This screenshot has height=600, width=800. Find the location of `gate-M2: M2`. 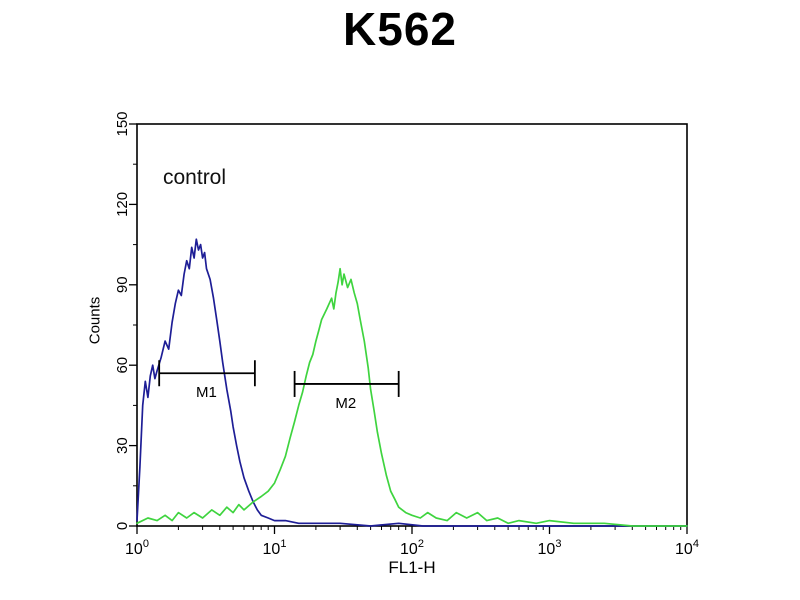

gate-M2: M2 is located at coordinates (346, 391).